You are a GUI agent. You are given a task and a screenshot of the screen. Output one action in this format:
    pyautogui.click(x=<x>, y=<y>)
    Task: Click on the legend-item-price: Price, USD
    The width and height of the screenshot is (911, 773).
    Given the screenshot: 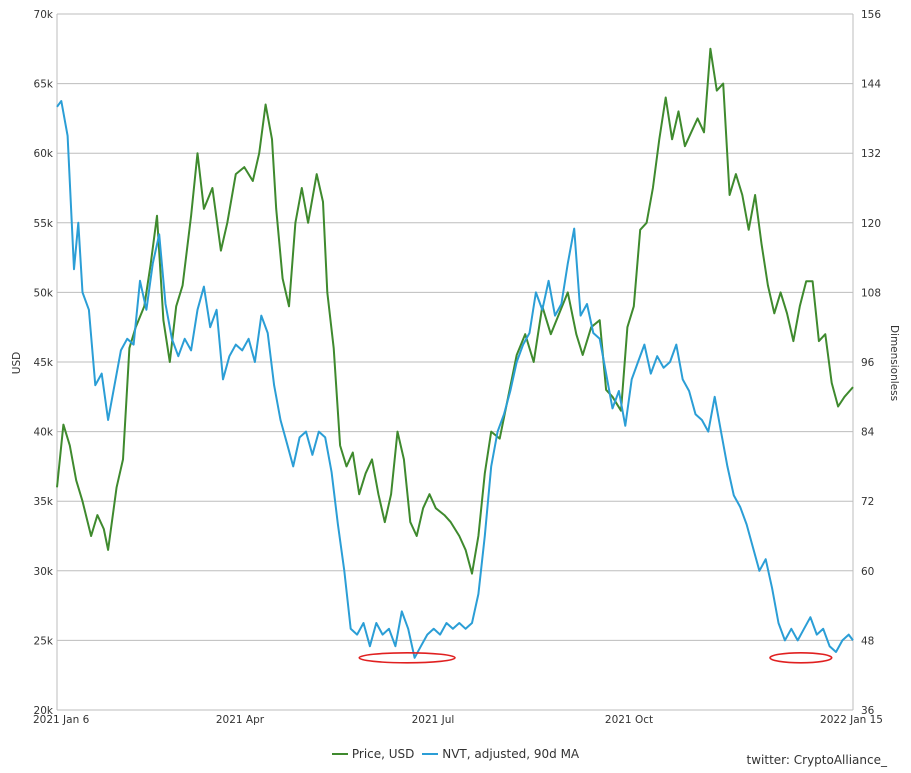 What is the action you would take?
    pyautogui.click(x=373, y=754)
    